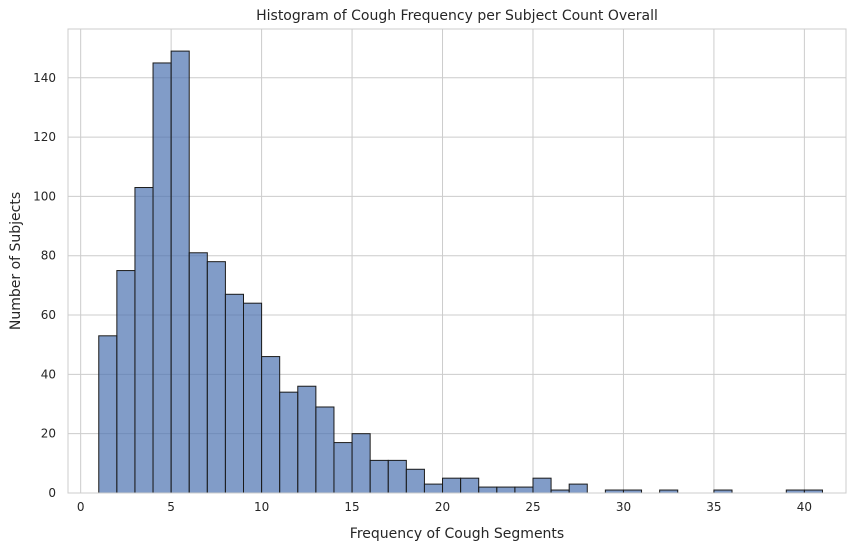 The height and width of the screenshot is (550, 854). I want to click on y-tick-label: 80, so click(48, 256).